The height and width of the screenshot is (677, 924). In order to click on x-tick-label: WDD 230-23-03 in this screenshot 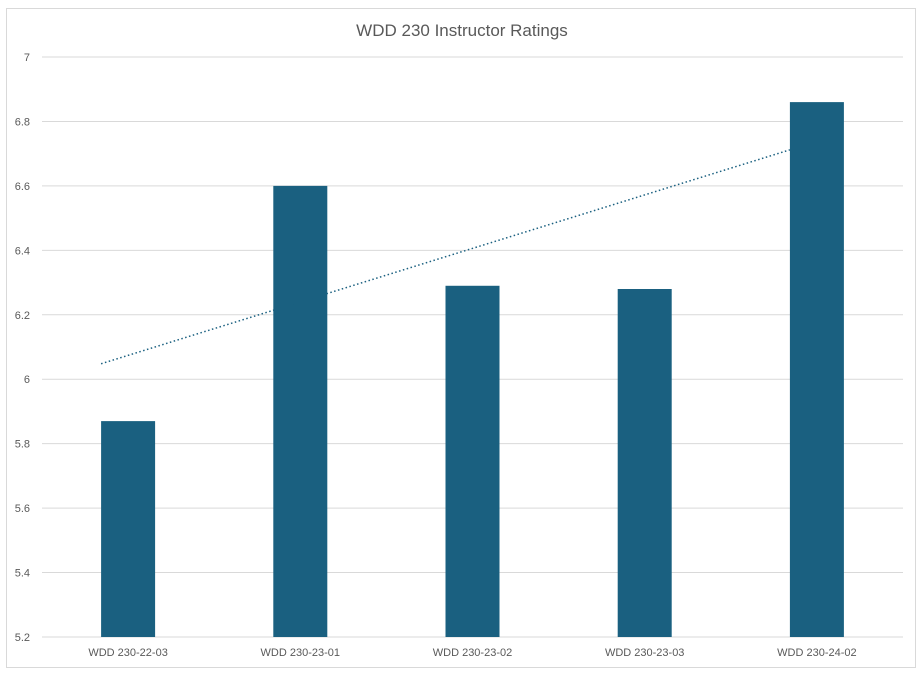, I will do `click(644, 653)`.